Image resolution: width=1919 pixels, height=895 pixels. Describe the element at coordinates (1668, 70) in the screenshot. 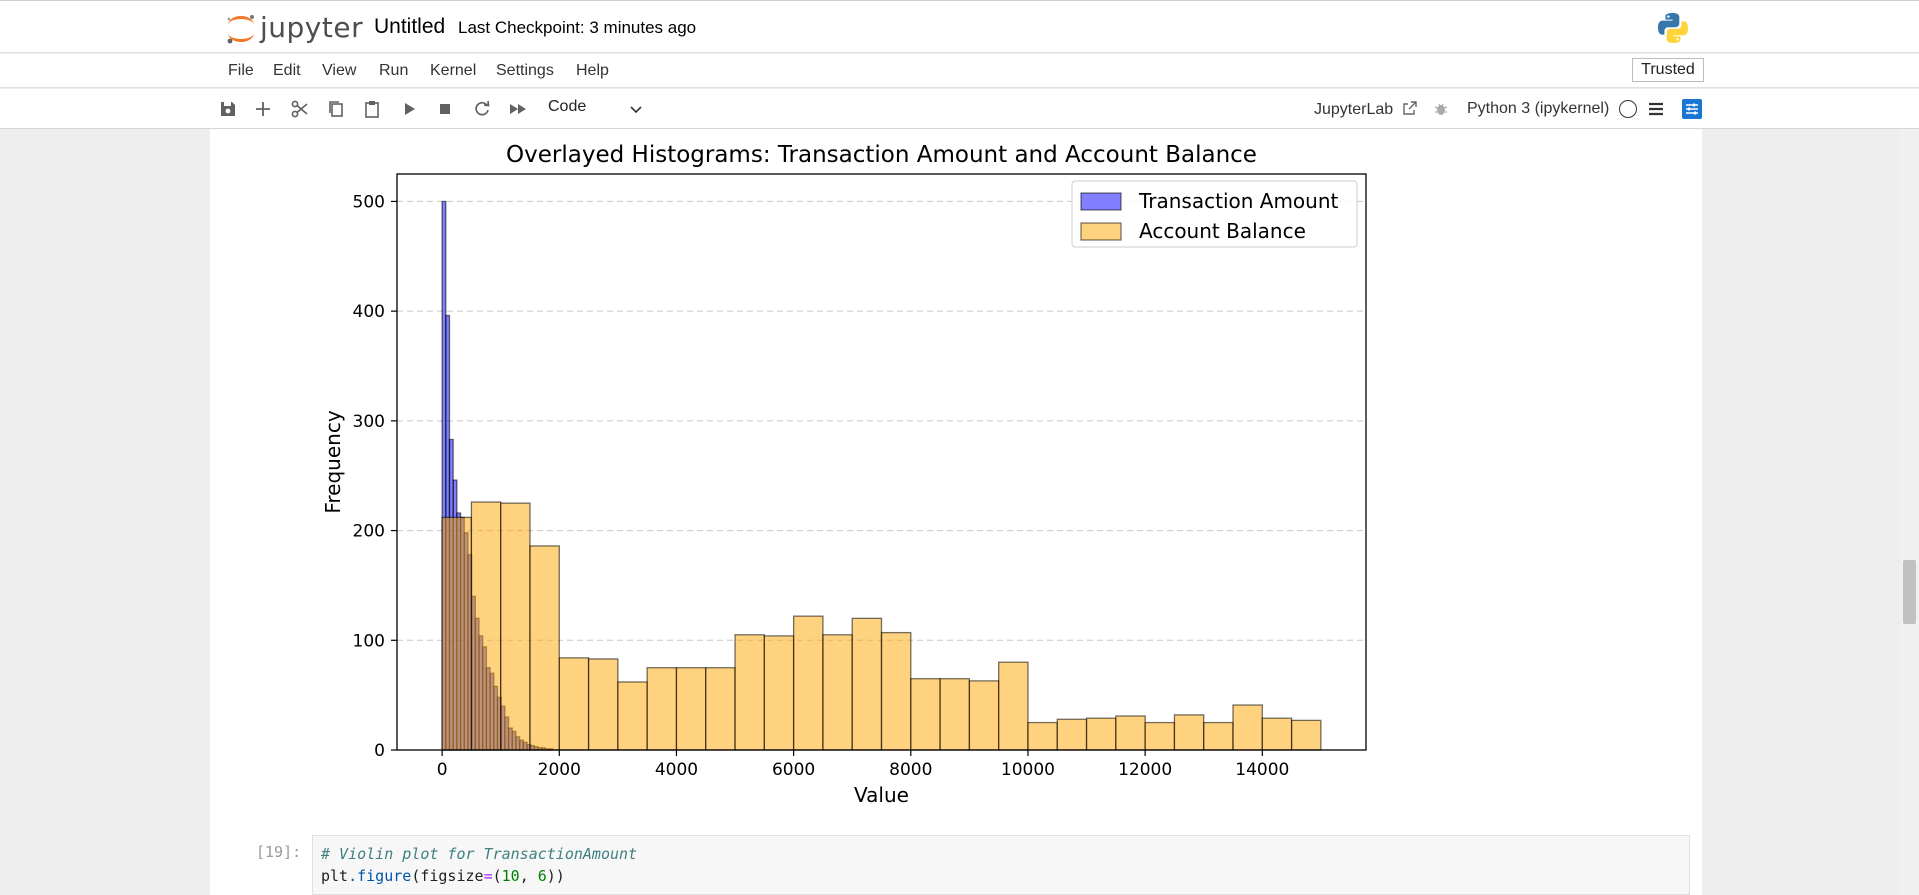

I see `trusted-indicator: Trusted` at that location.